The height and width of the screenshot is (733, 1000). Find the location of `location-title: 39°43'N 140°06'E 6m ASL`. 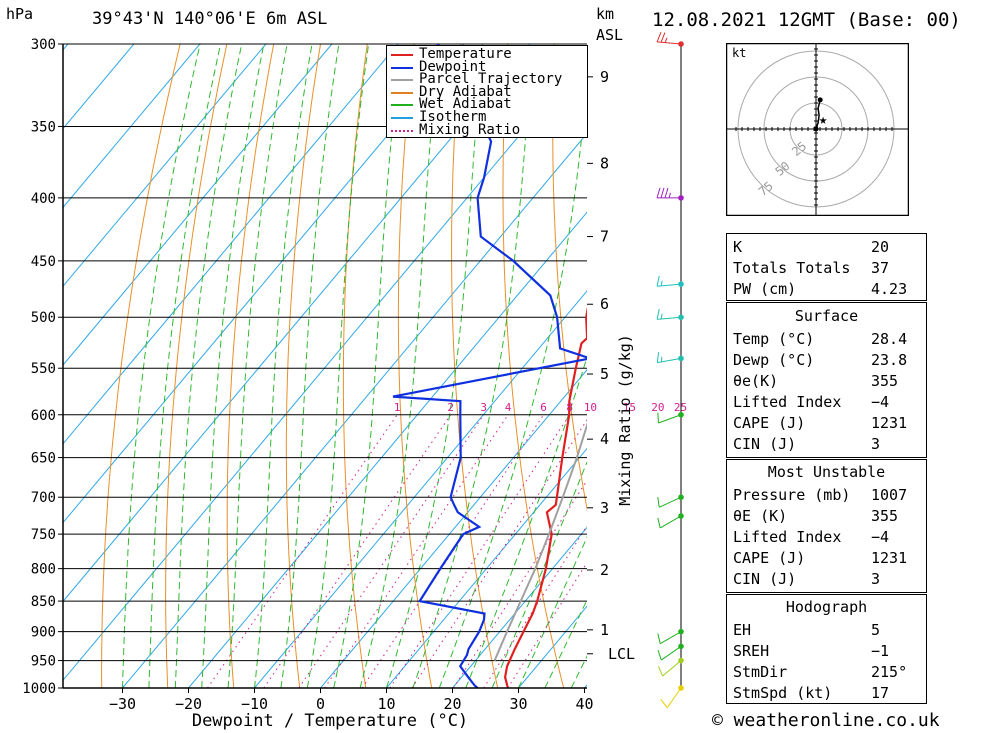

location-title: 39°43'N 140°06'E 6m ASL is located at coordinates (210, 19).